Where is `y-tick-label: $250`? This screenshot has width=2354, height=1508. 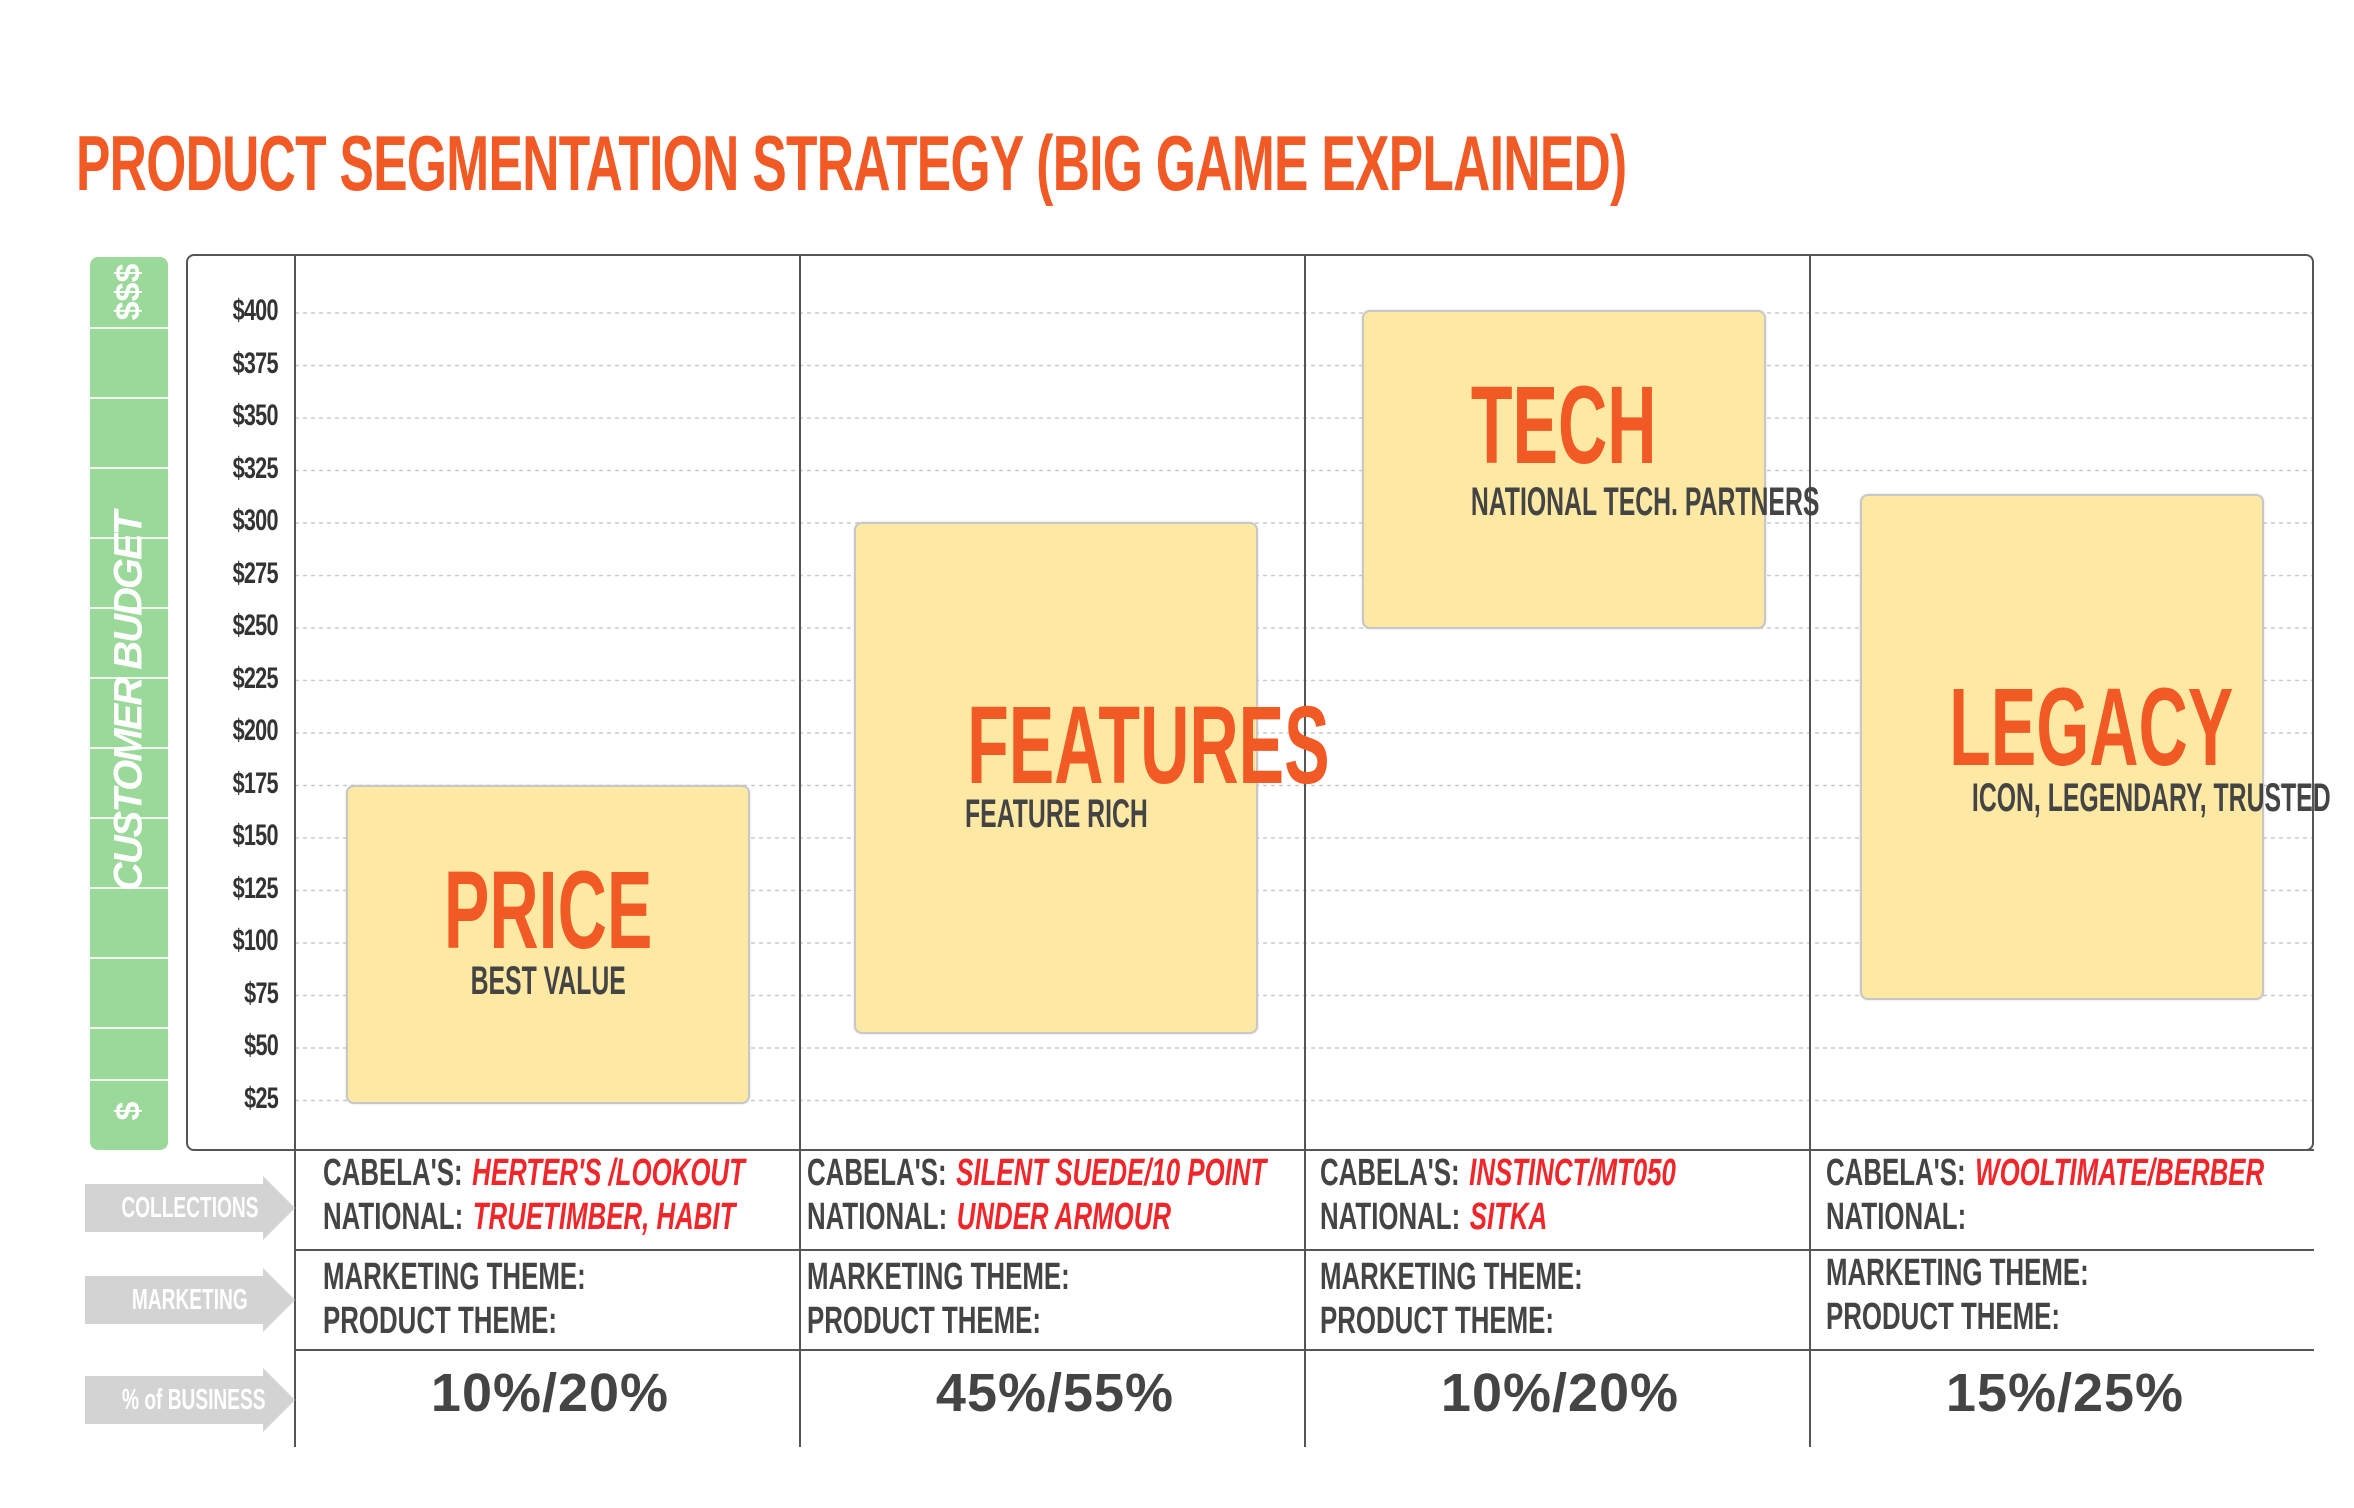
y-tick-label: $250 is located at coordinates (255, 625).